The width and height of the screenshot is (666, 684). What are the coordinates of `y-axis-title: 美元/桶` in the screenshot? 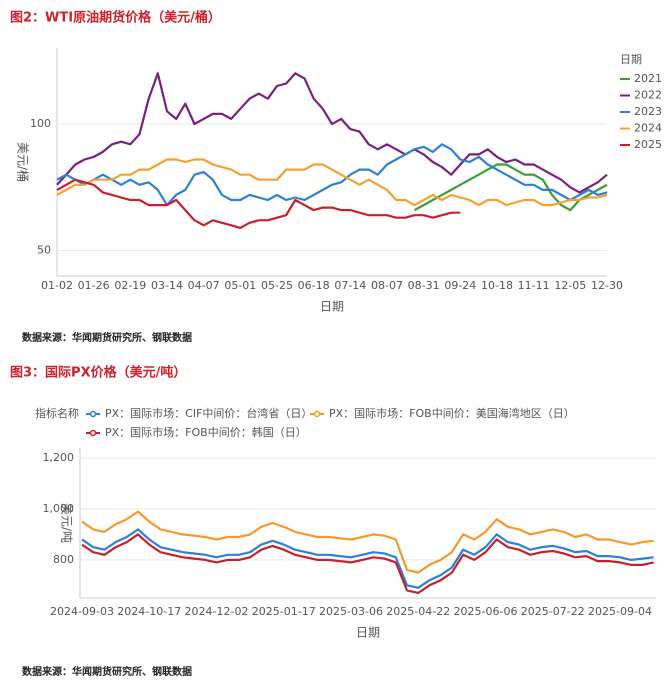 It's located at (23, 162).